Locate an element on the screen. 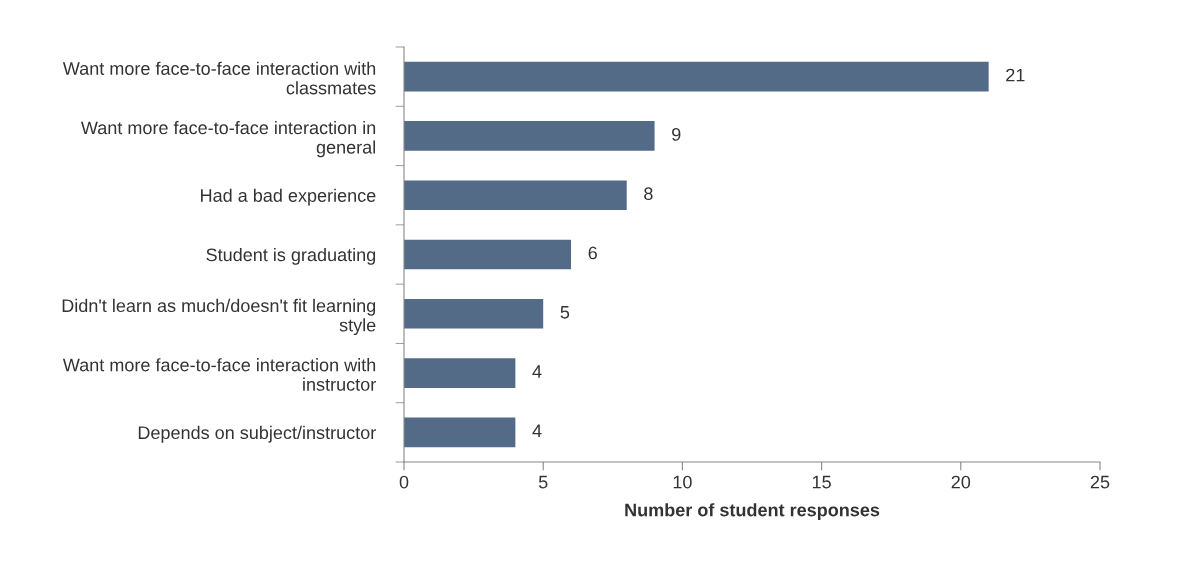 Image resolution: width=1180 pixels, height=575 pixels. data-label: 6 is located at coordinates (592, 253).